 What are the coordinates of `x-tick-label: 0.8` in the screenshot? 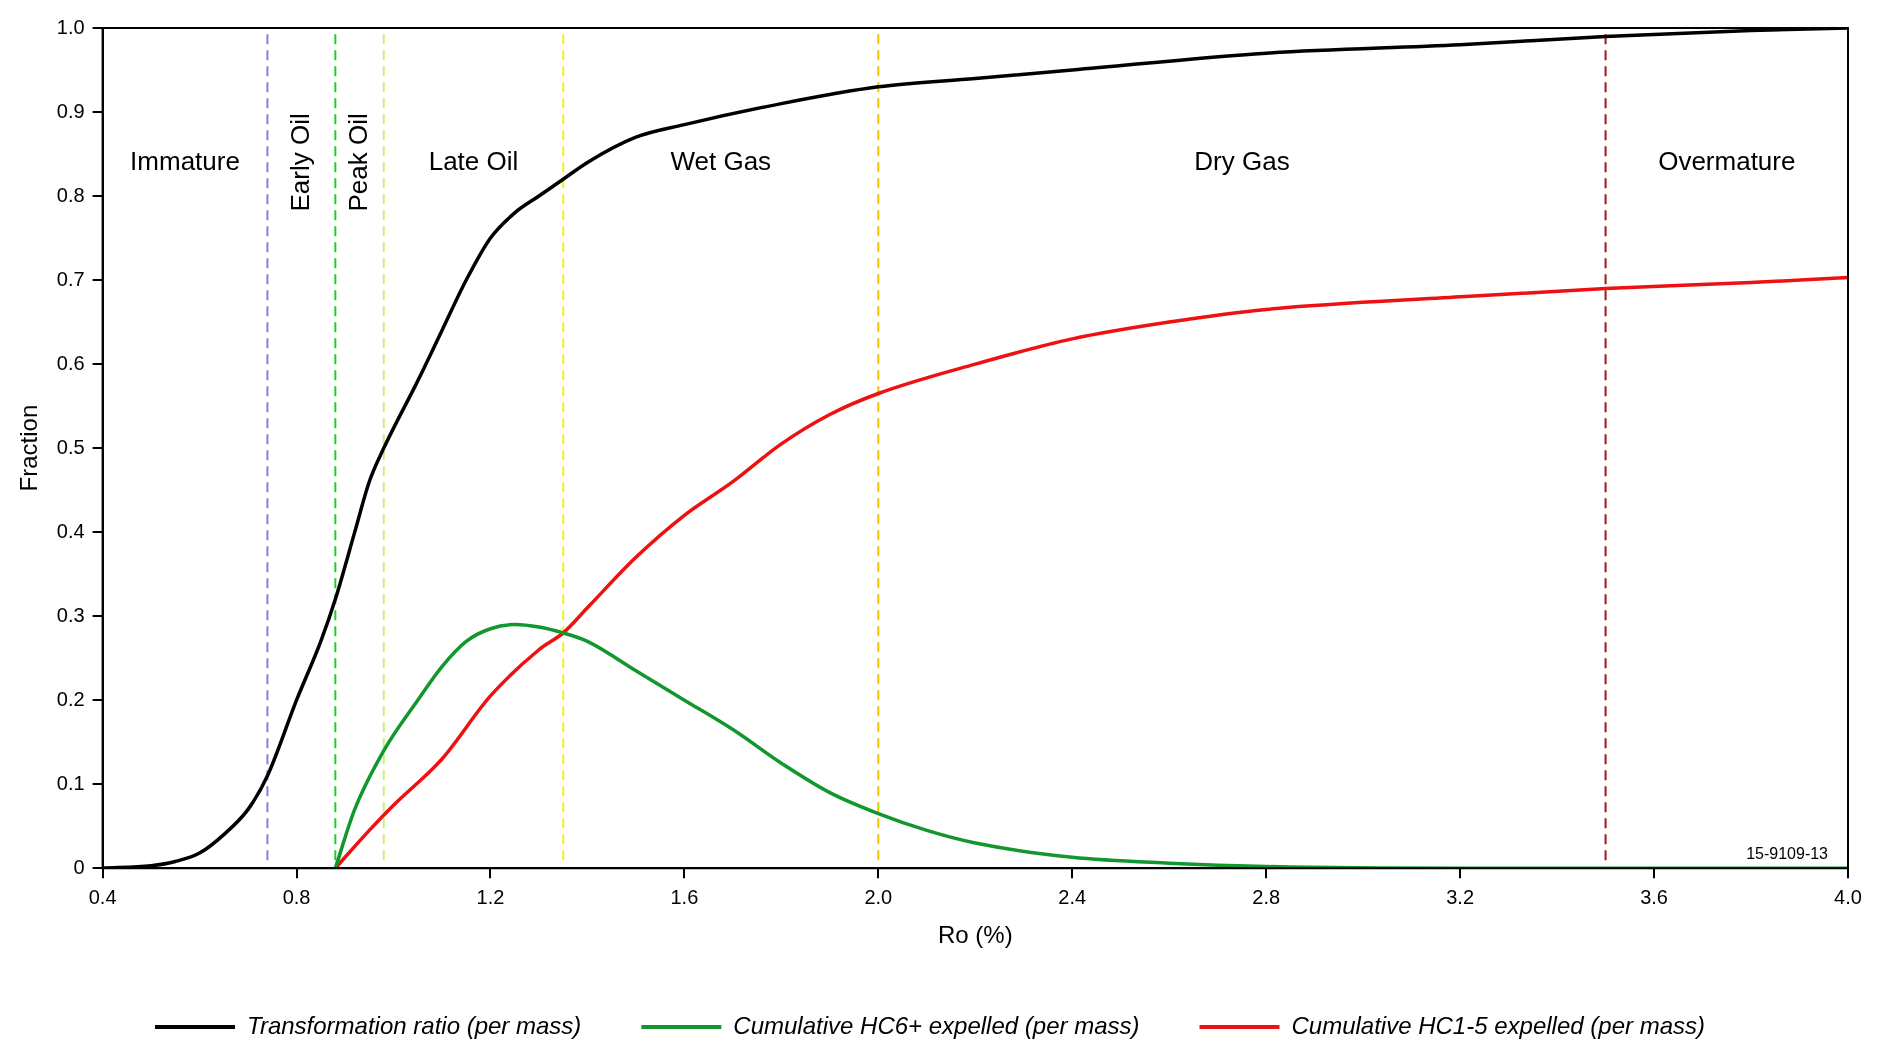 It's located at (296, 896).